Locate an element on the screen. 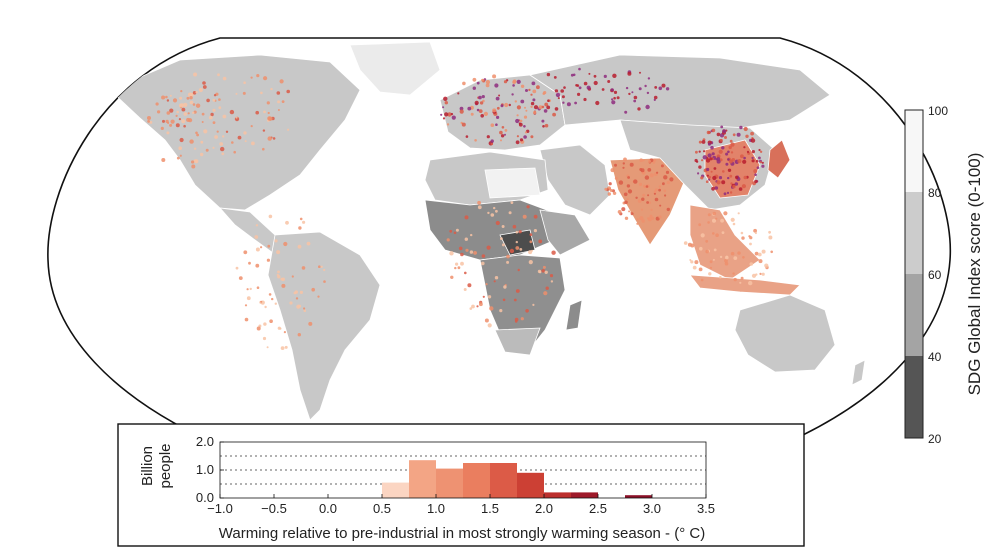 This screenshot has width=1000, height=560. x-tick-label-4: 1.0 is located at coordinates (436, 508).